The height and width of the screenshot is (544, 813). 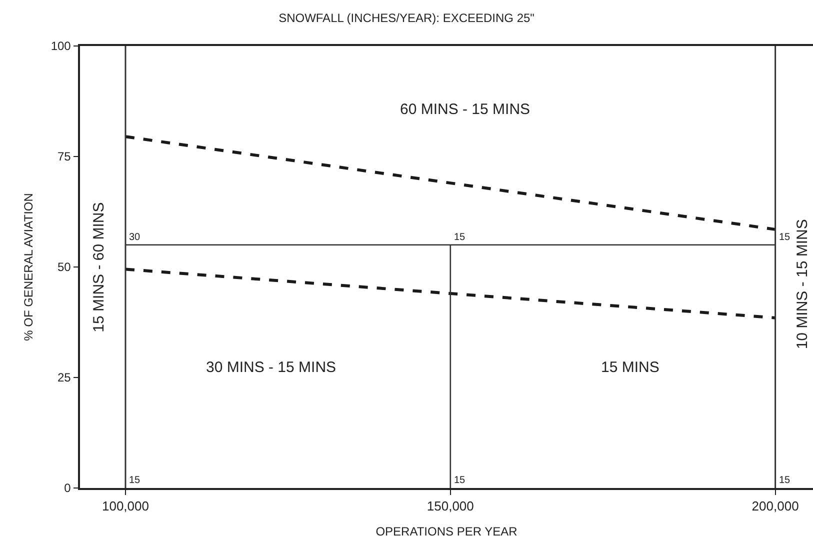 I want to click on annotation: 10 MINS - 15 MINS, so click(x=802, y=284).